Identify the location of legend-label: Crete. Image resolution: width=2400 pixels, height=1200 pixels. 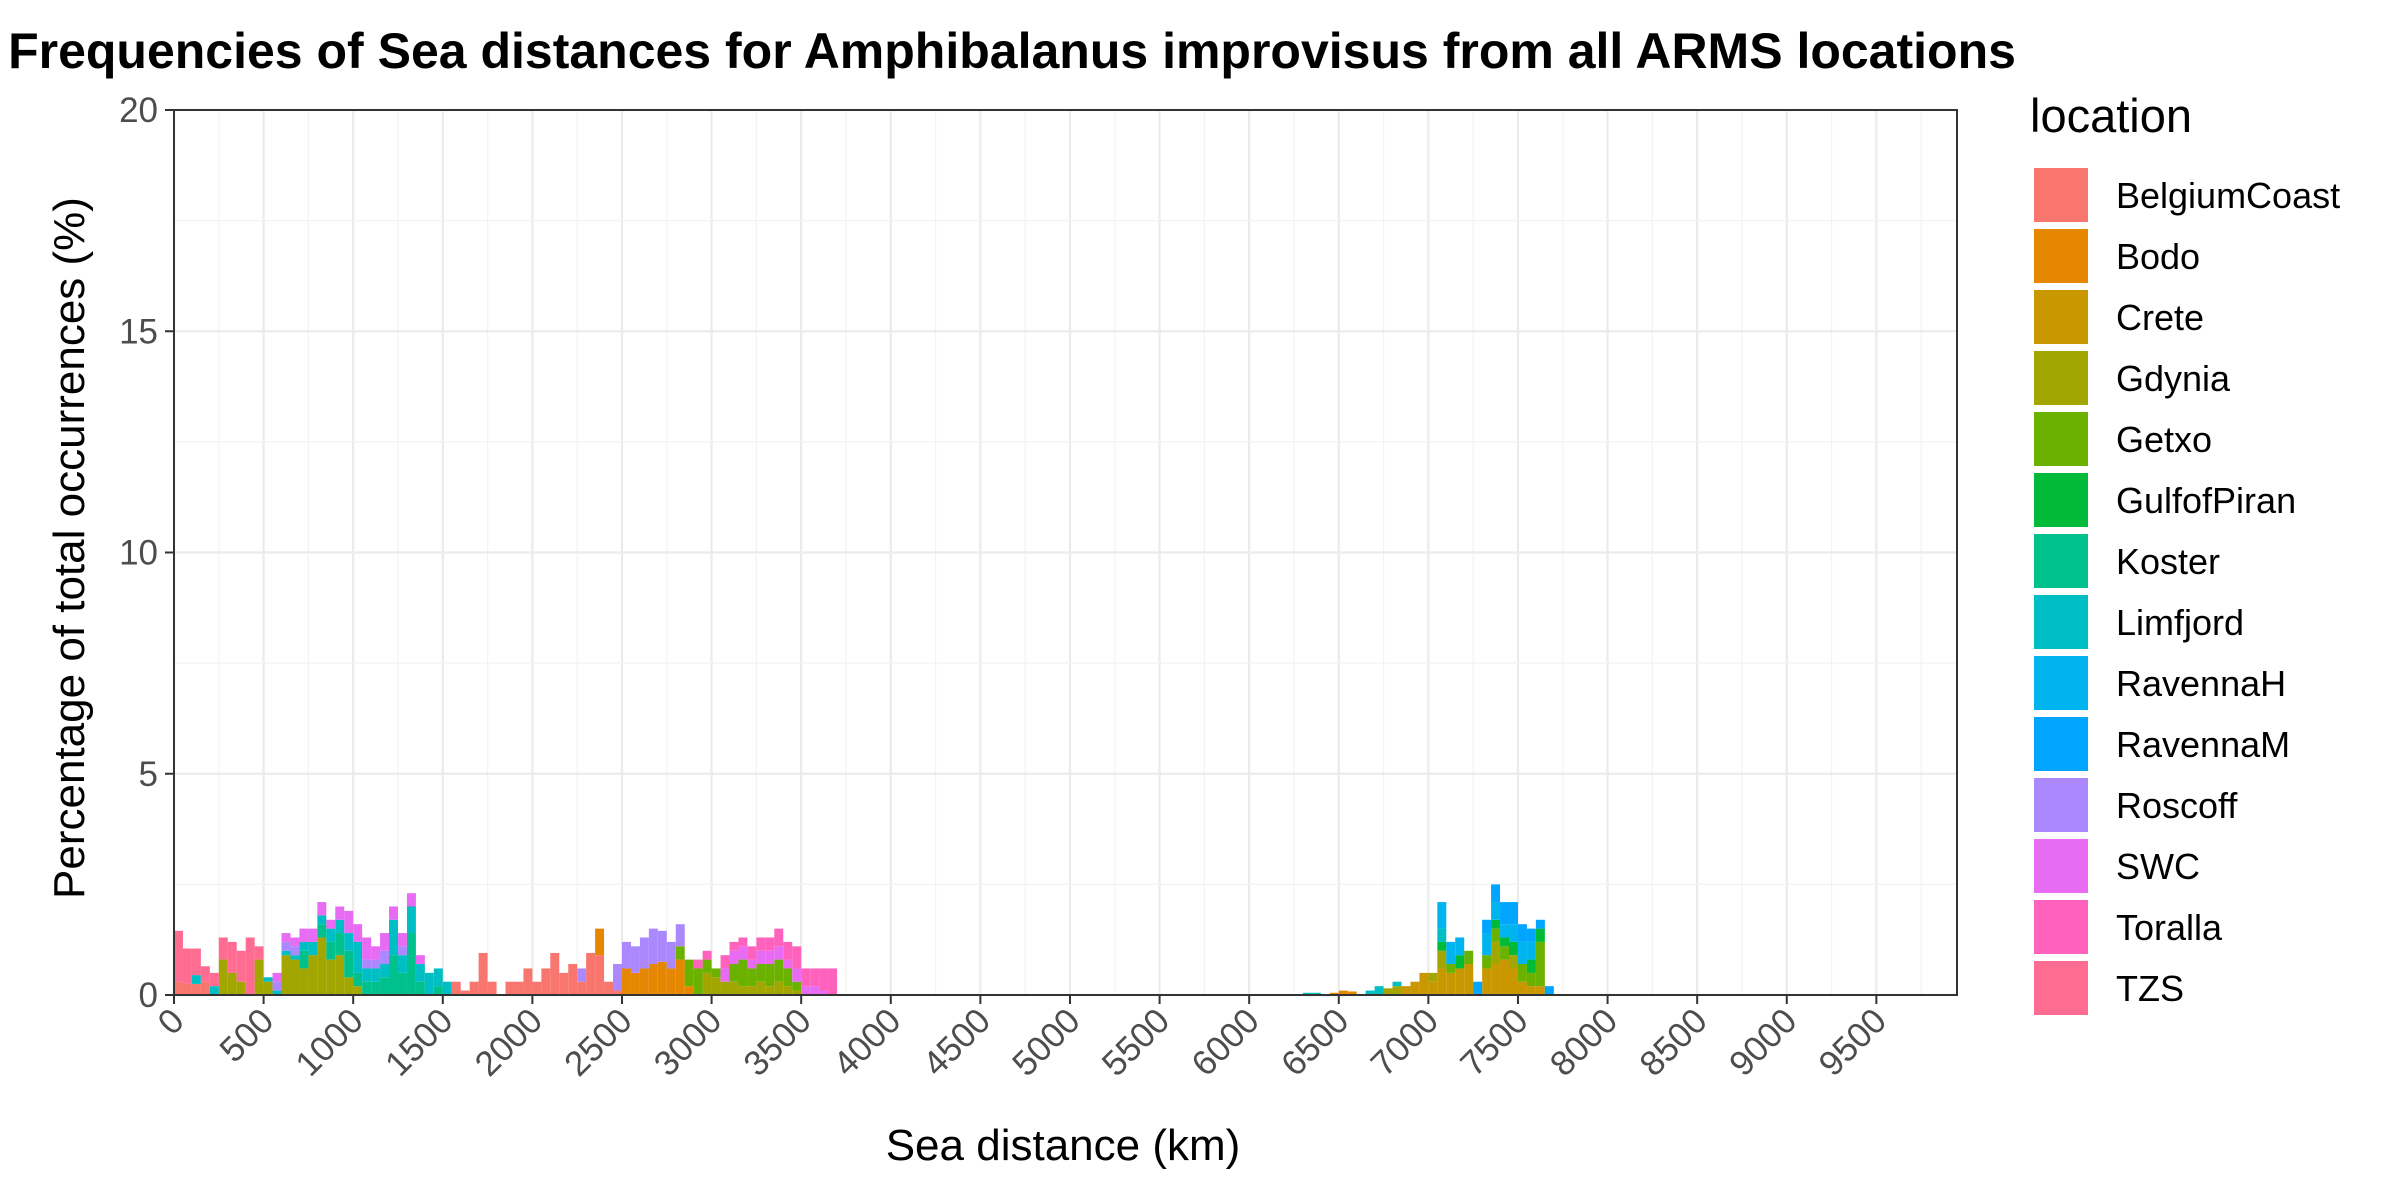
(2160, 317).